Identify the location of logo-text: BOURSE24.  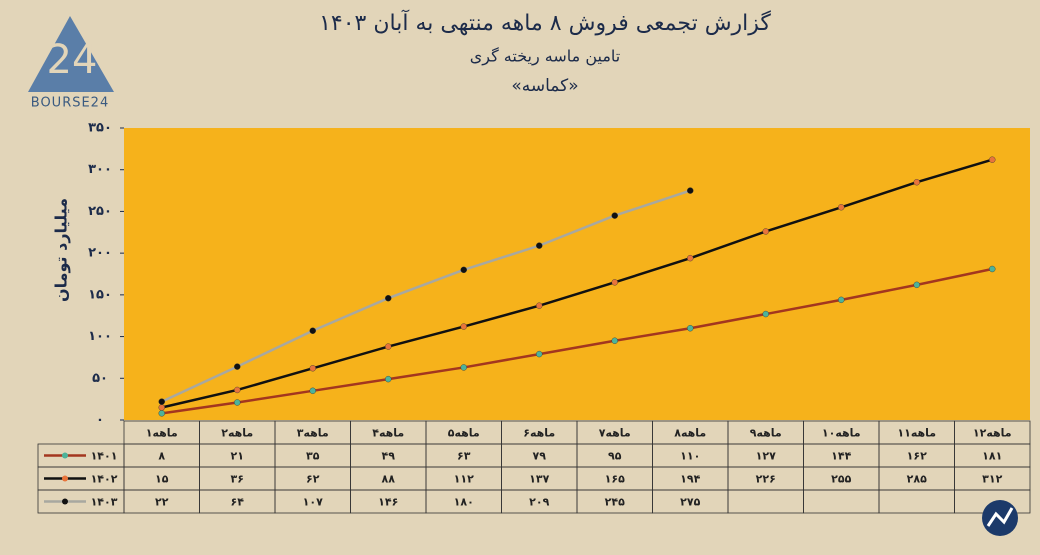
(70, 103).